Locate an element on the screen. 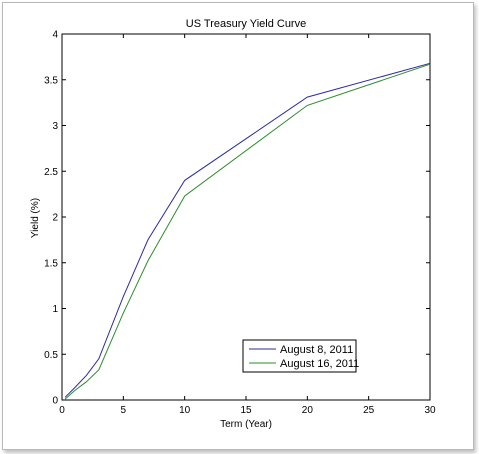 The image size is (479, 454). chart-title: US Treasury Yield Curve is located at coordinates (246, 24).